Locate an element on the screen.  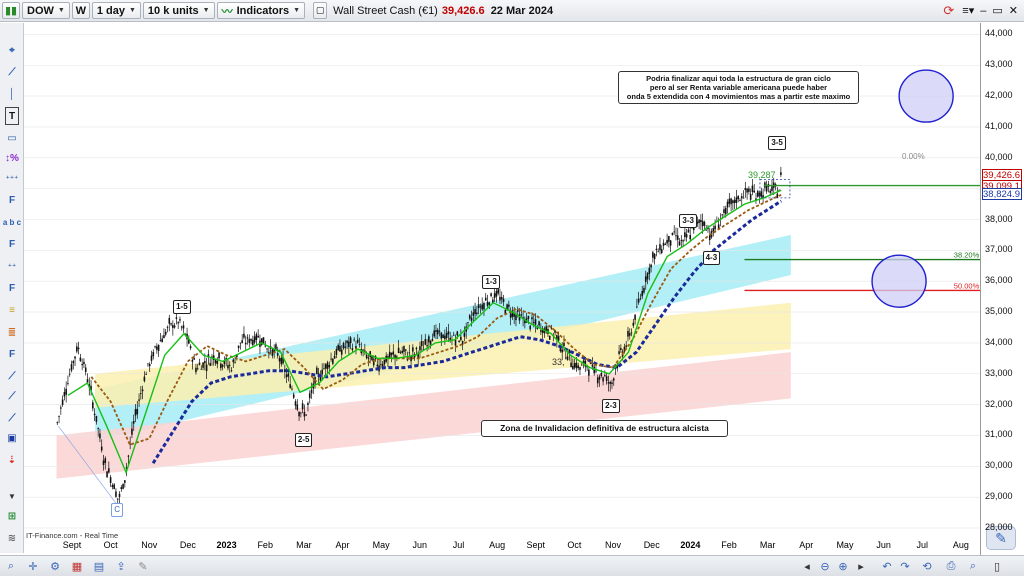
wave-label: 1-5 is located at coordinates (182, 306).